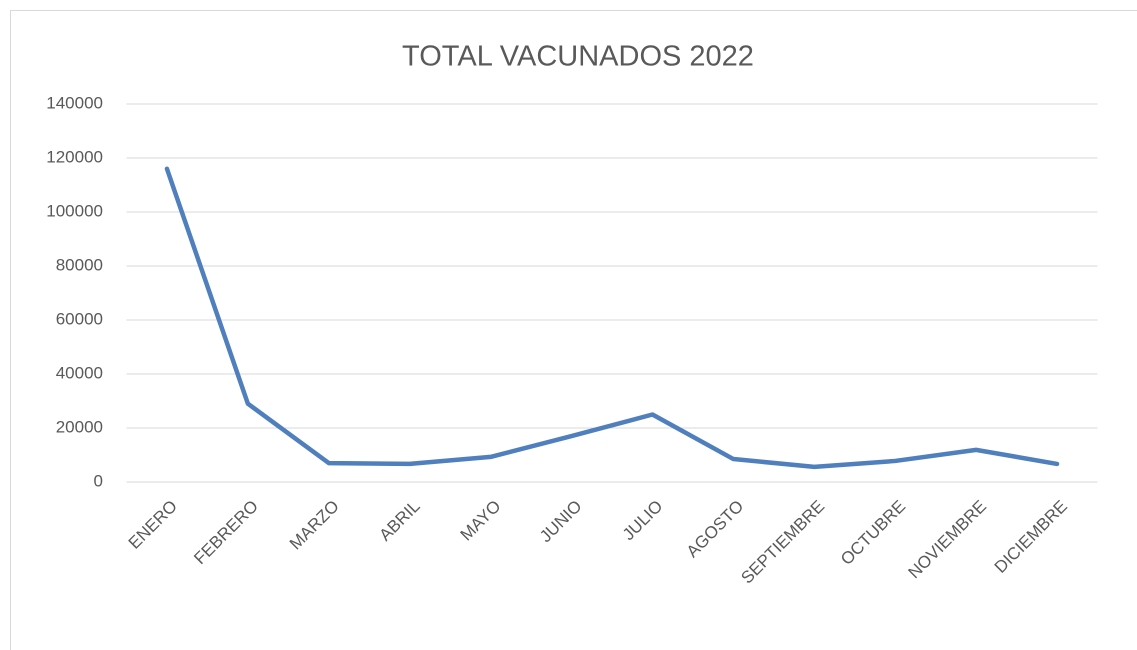  Describe the element at coordinates (79, 372) in the screenshot. I see `y-tick-label: 40000` at that location.